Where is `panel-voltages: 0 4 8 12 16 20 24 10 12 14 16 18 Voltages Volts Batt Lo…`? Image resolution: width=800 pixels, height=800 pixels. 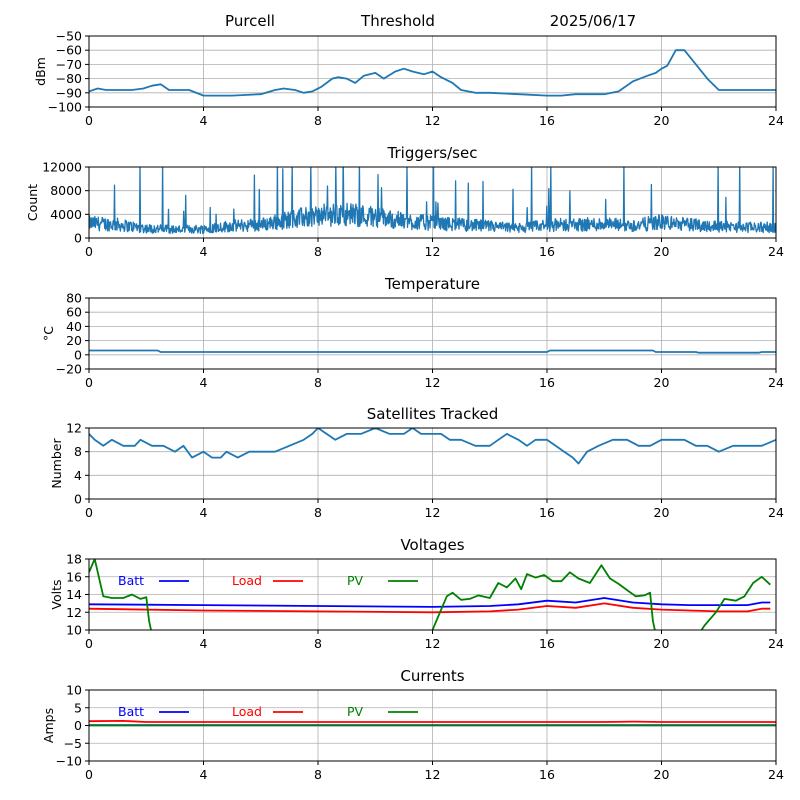 panel-voltages: 0 4 8 12 16 20 24 10 12 14 16 18 Voltages Volts Batt Lo… is located at coordinates (416, 593).